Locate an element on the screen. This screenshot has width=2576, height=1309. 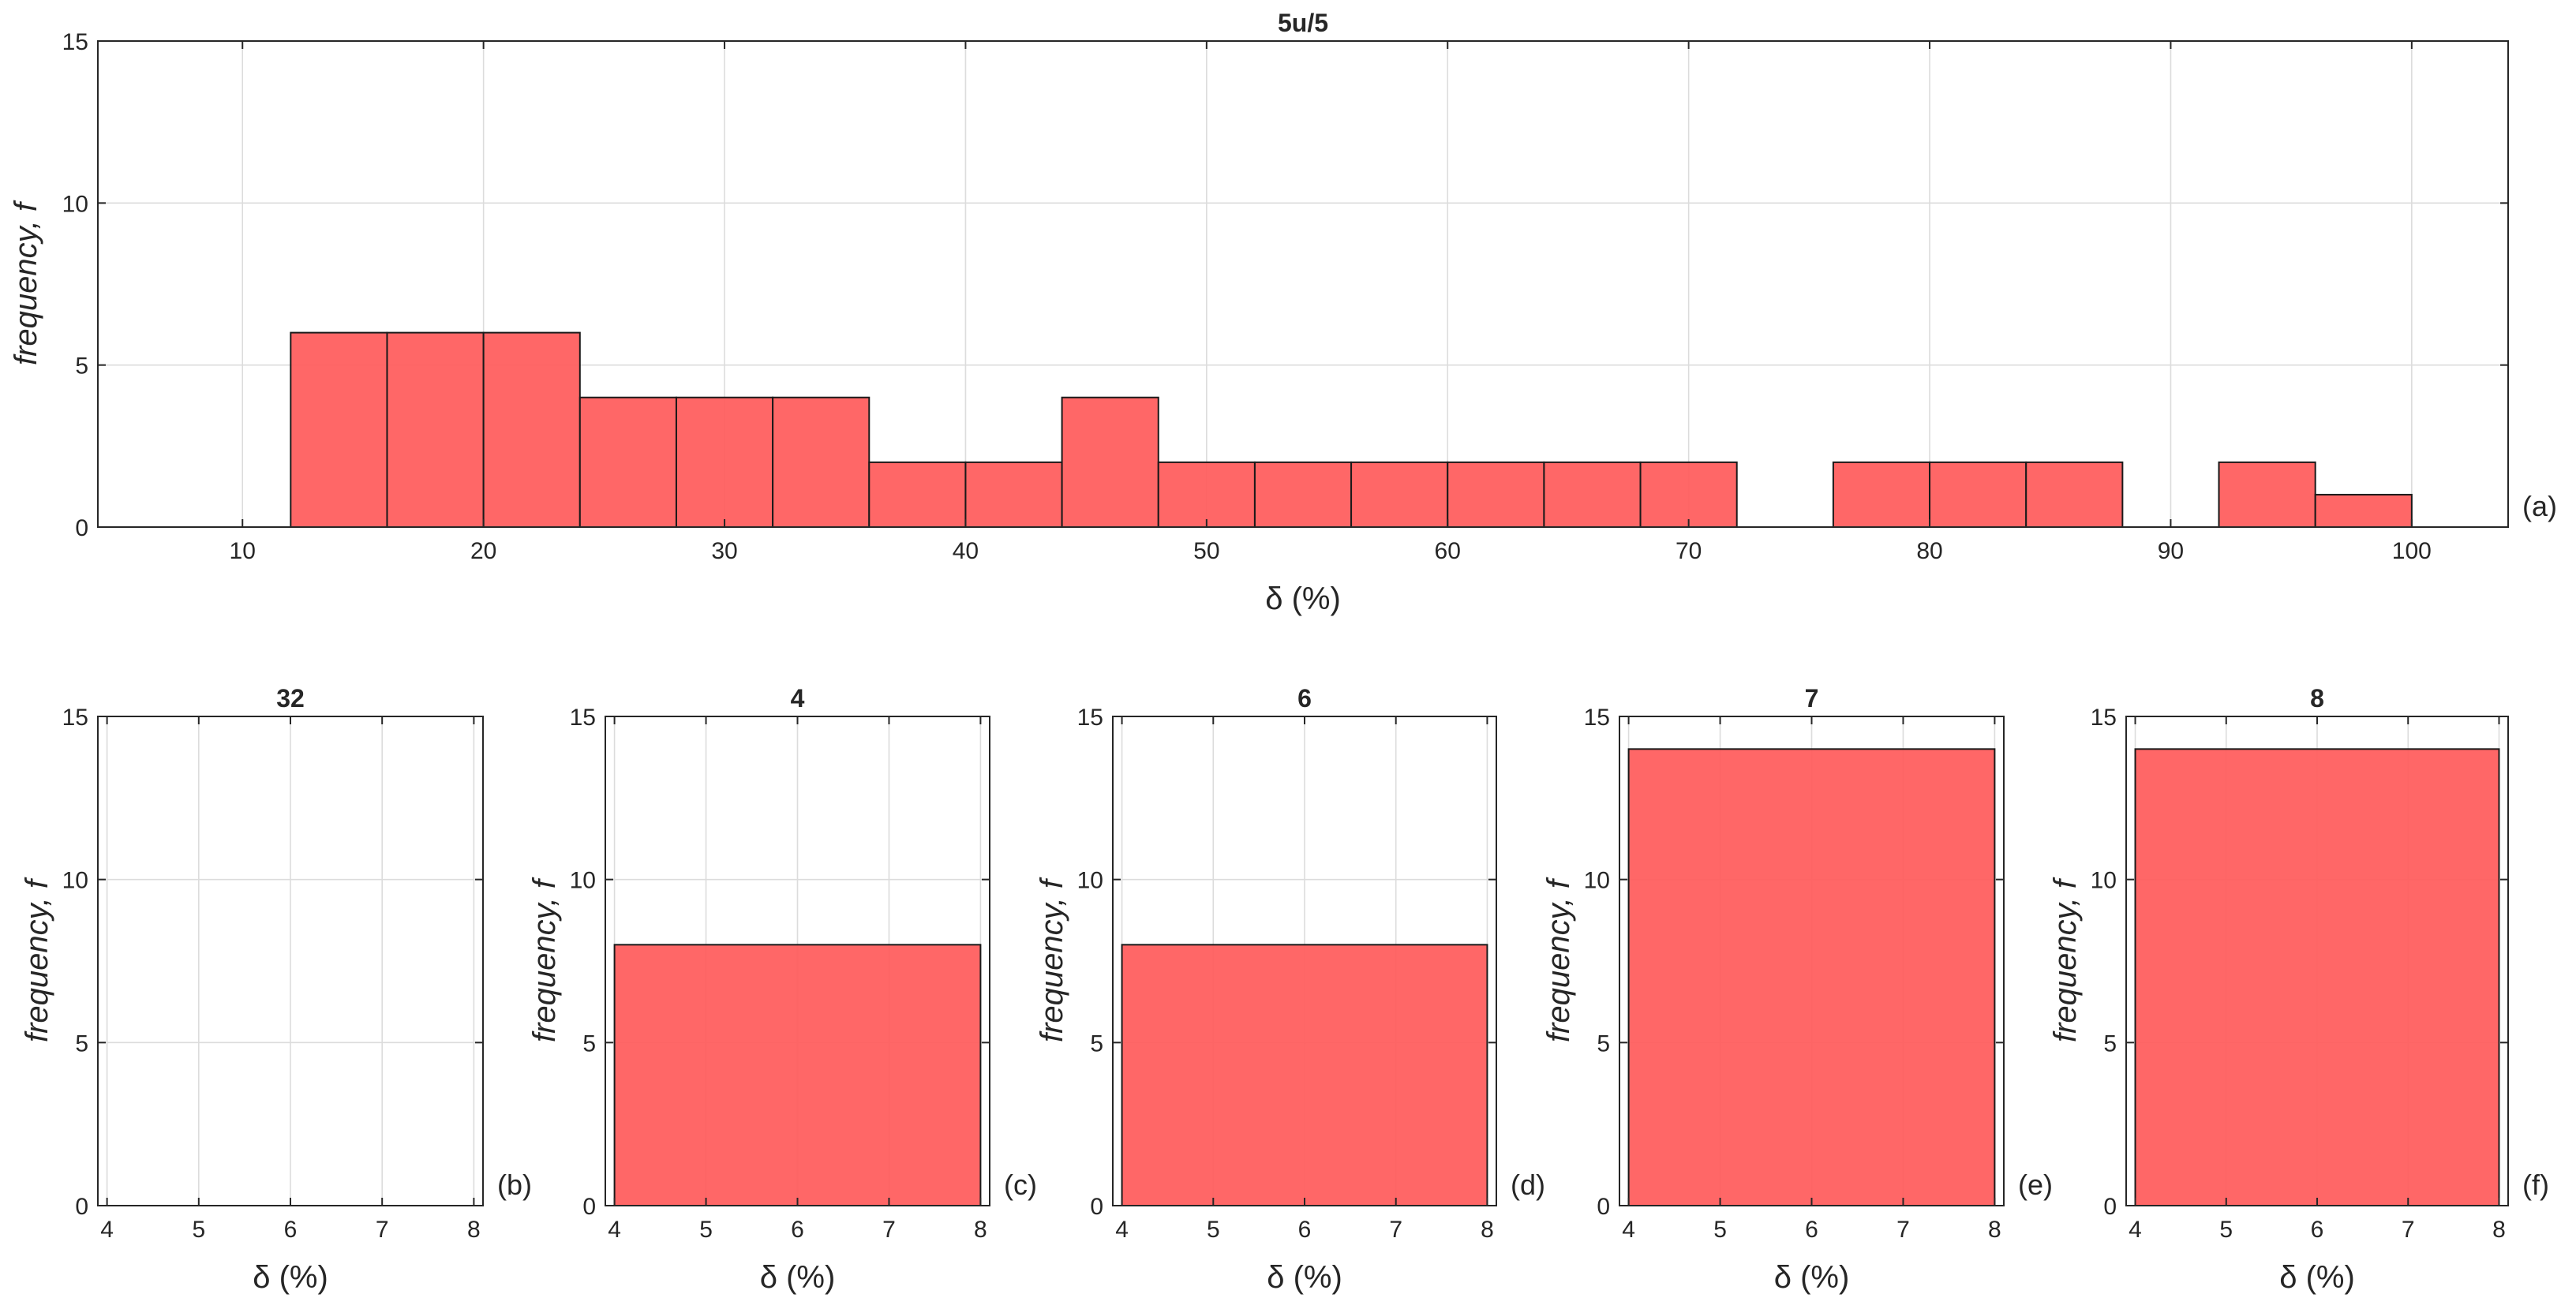
panel-d-bar is located at coordinates (1304, 1075).